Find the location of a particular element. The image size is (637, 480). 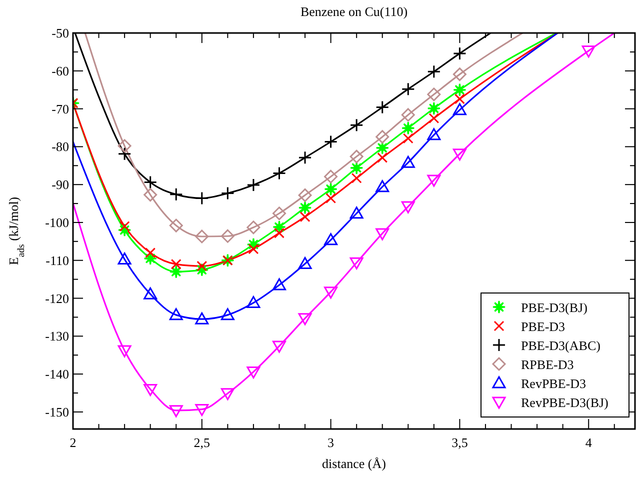

legend-label: PBE-D3(BJ) is located at coordinates (554, 307).